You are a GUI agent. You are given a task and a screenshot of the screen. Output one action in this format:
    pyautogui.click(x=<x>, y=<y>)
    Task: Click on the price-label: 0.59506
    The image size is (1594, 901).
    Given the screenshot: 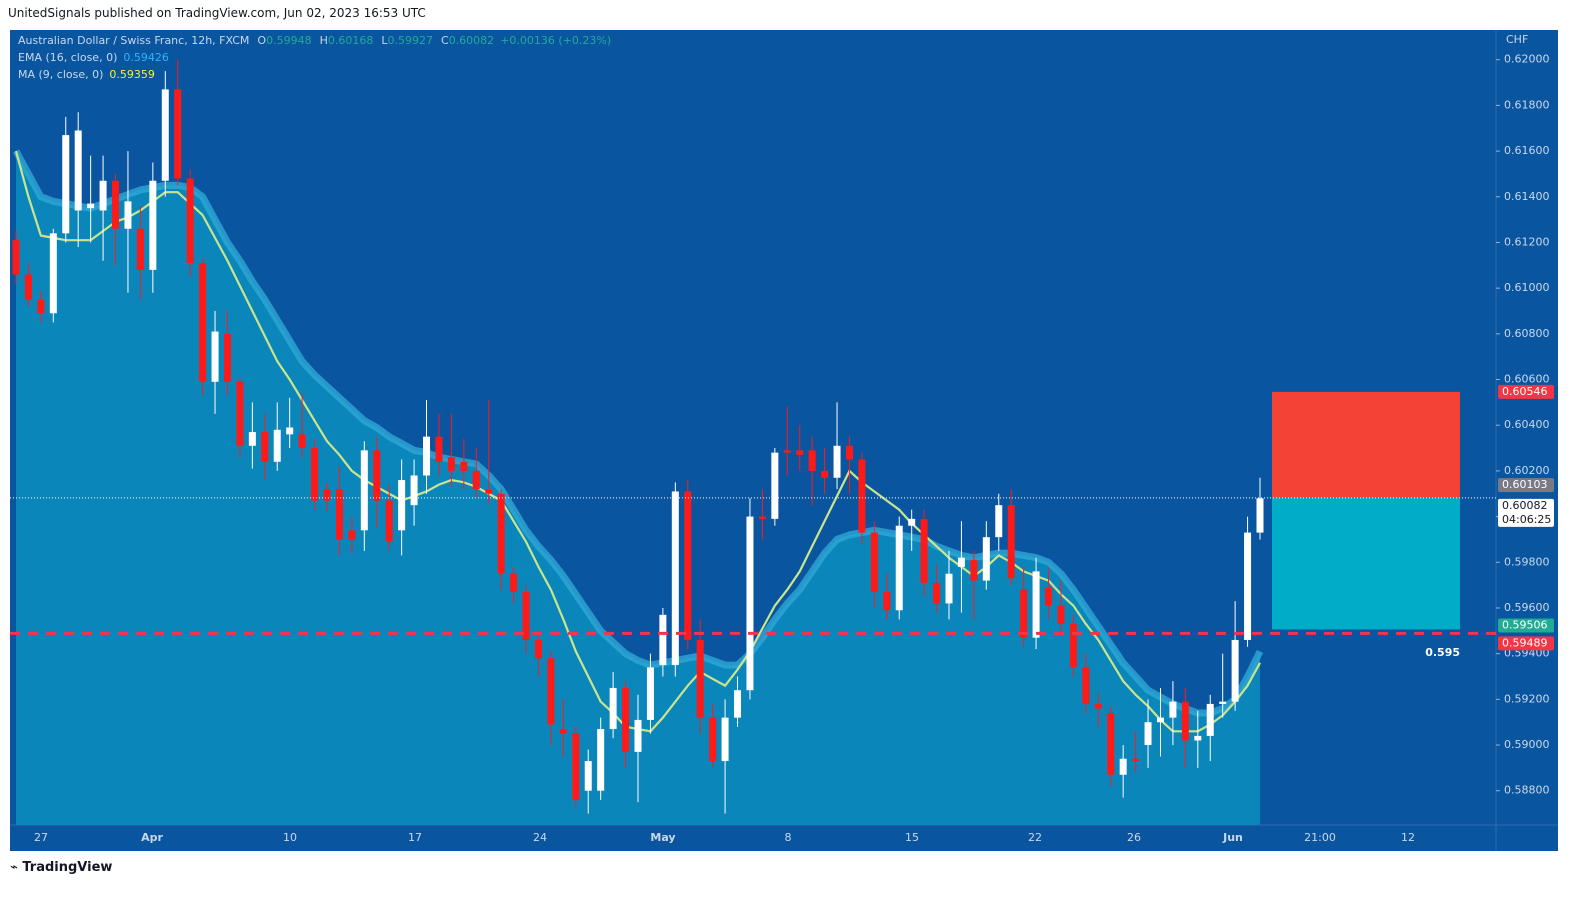 What is the action you would take?
    pyautogui.click(x=1525, y=624)
    